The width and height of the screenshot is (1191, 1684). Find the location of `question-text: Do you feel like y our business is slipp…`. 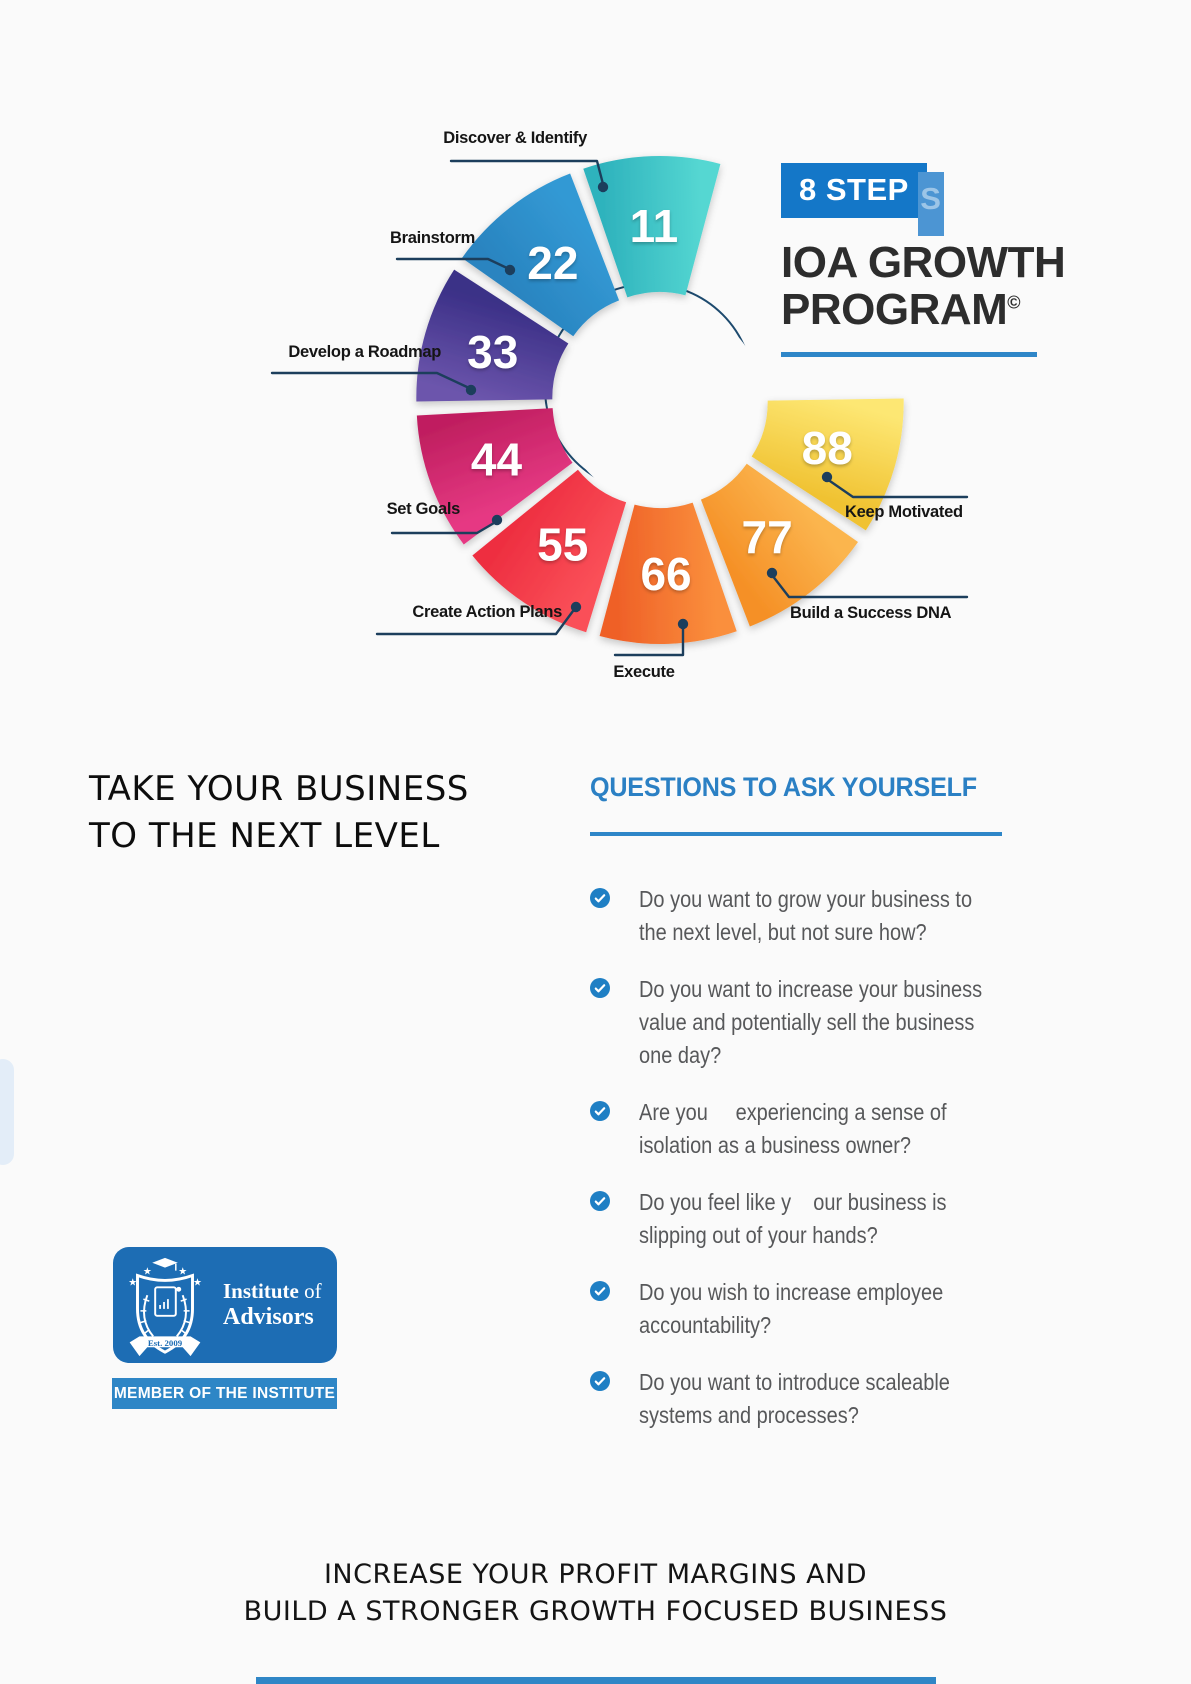

question-text: Do you feel like y our business is slipp… is located at coordinates (793, 1218).